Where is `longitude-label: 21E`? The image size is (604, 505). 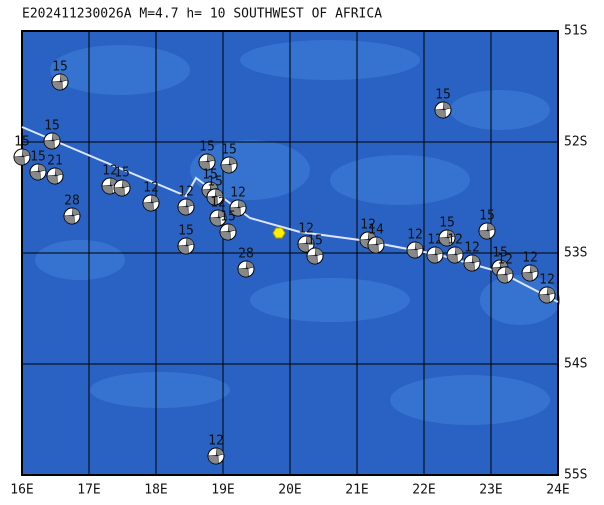 longitude-label: 21E is located at coordinates (356, 490).